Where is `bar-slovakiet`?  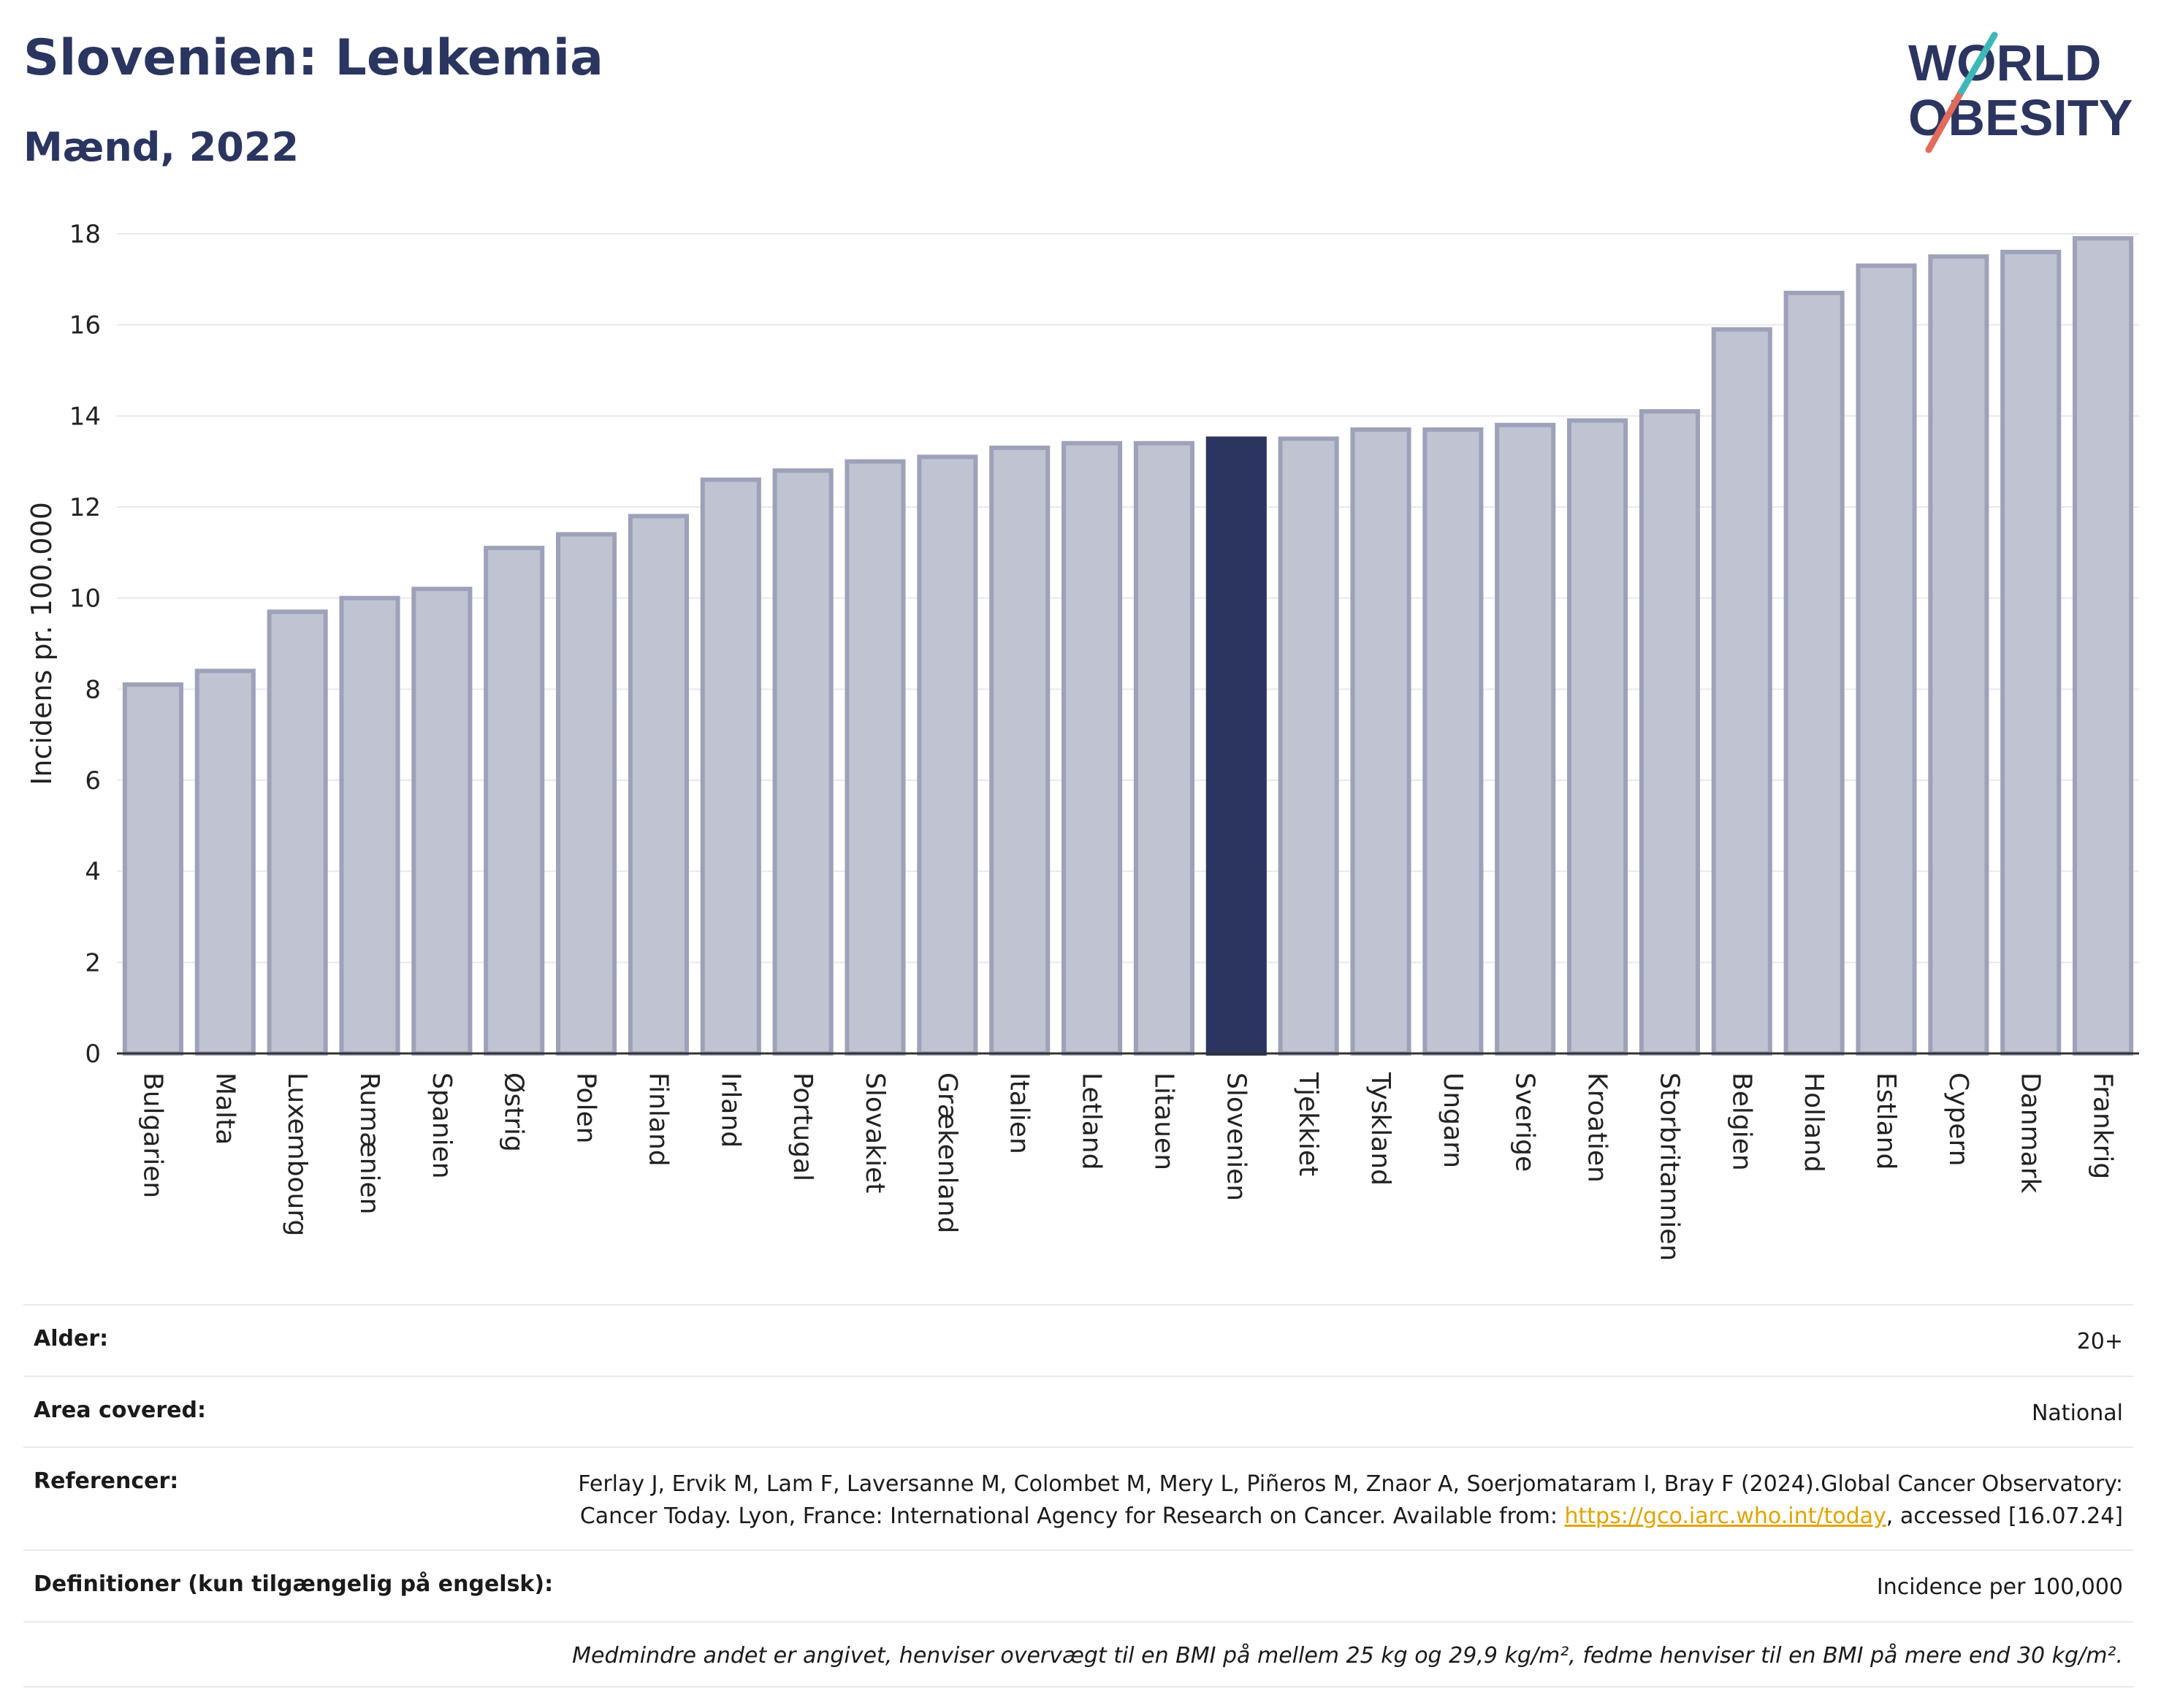
bar-slovakiet is located at coordinates (875, 757).